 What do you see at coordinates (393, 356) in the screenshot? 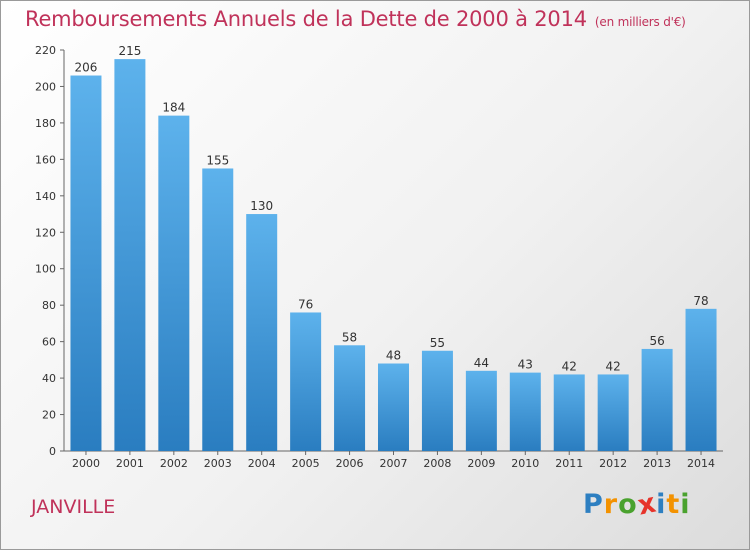
I see `data-label: 48` at bounding box center [393, 356].